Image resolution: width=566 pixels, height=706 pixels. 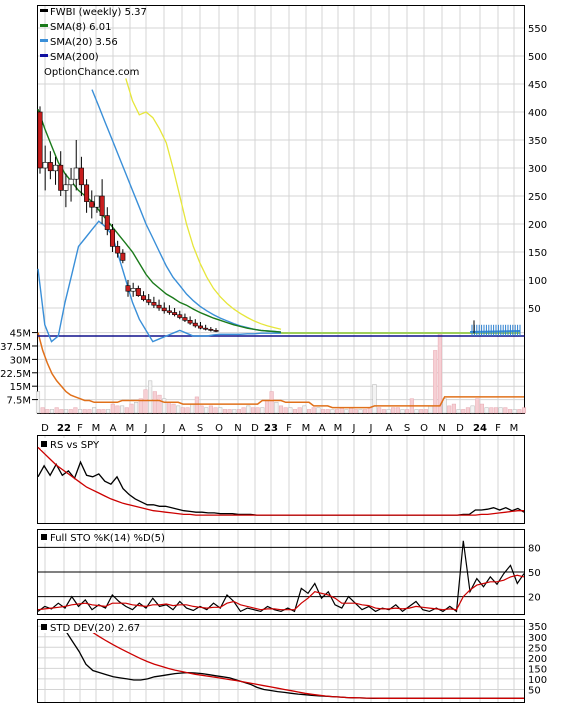 I want to click on stddev-tick-label: 50, so click(x=534, y=690).